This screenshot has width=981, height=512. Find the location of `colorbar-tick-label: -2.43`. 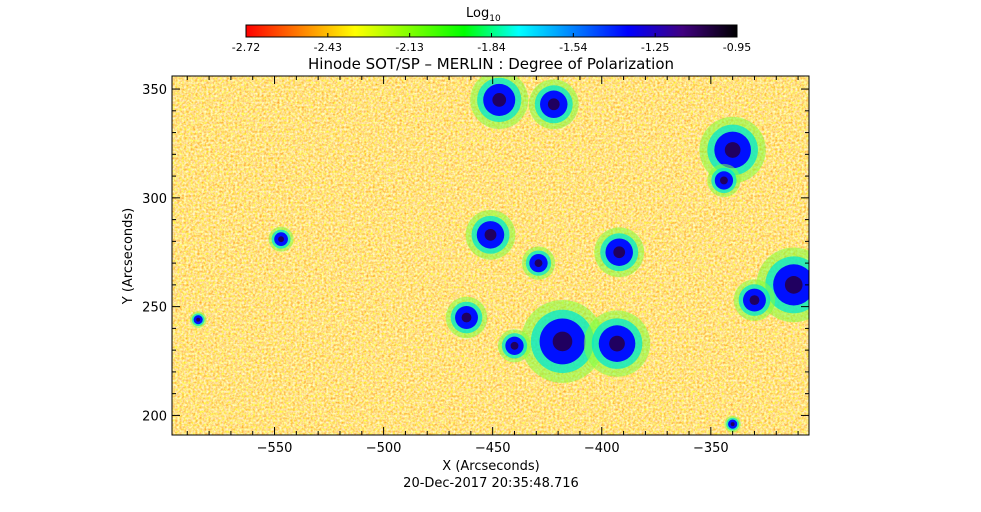

colorbar-tick-label: -2.43 is located at coordinates (328, 47).